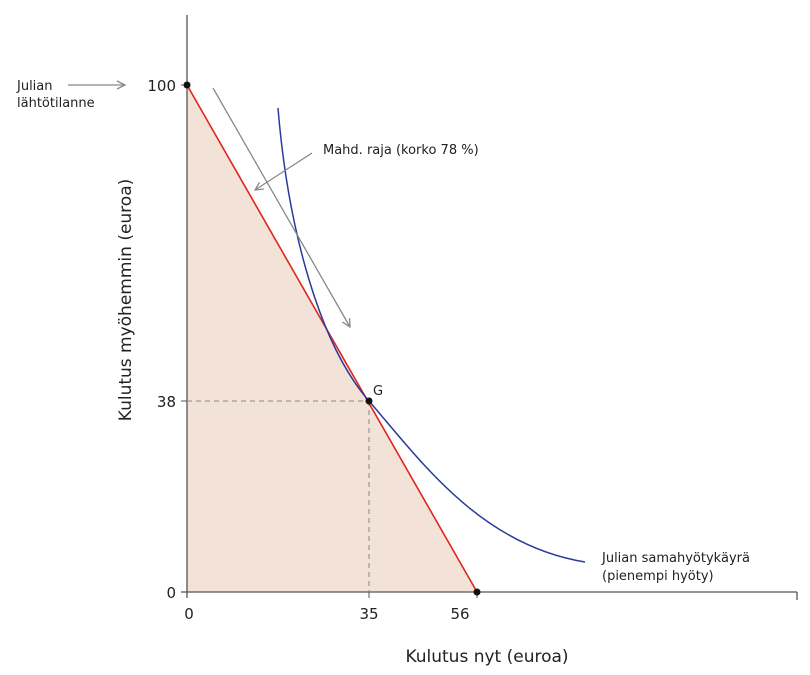 This screenshot has height=675, width=810. I want to click on x-tick-label-56: 56, so click(459, 614).